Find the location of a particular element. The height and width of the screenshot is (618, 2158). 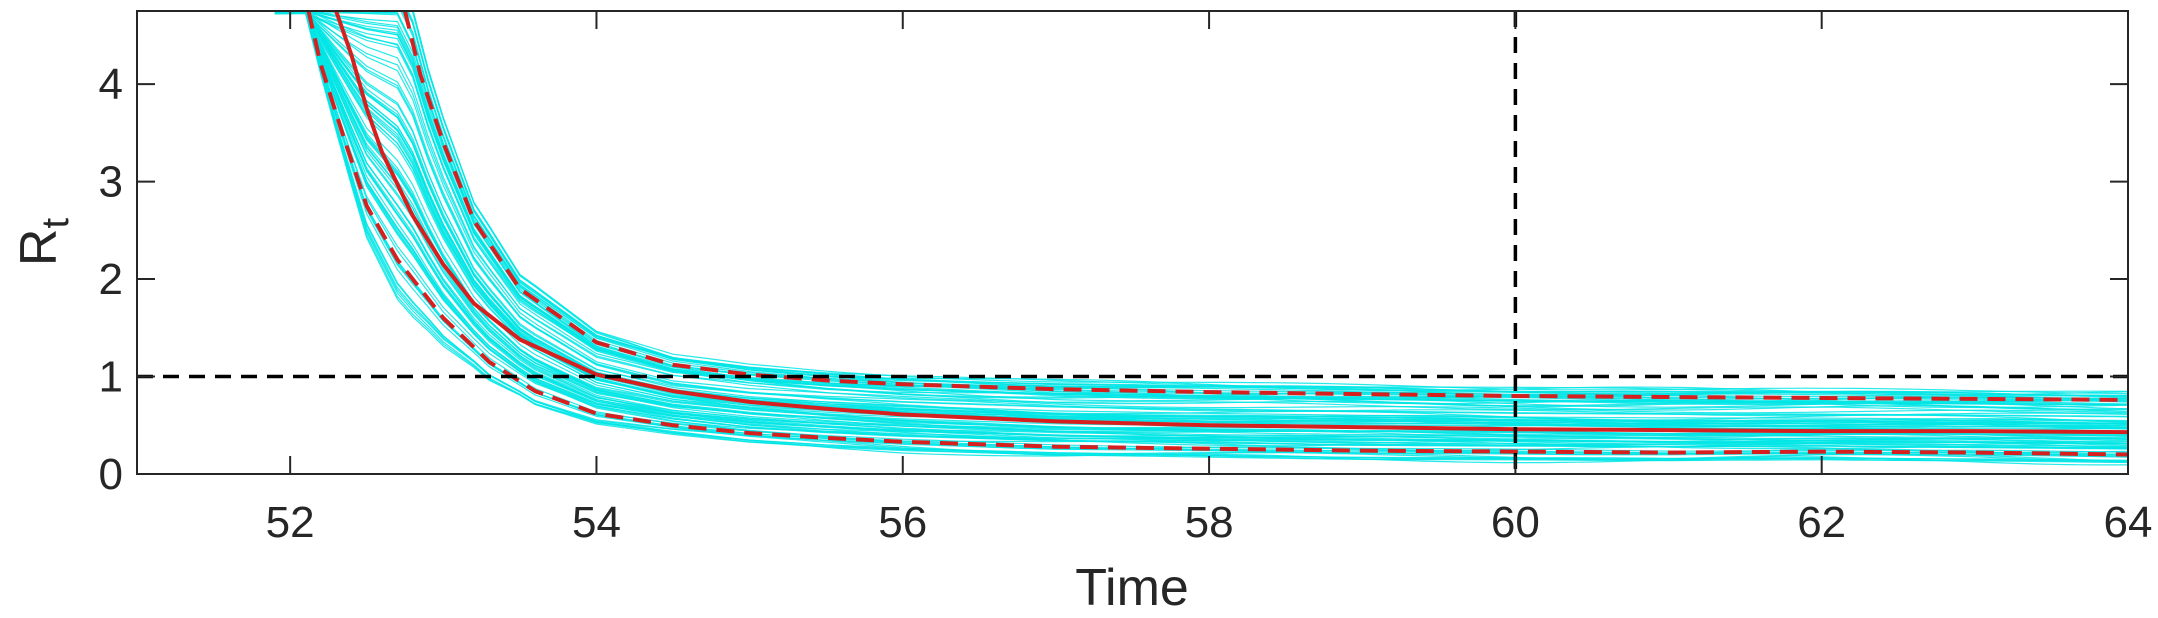

y-tick-label: 3 is located at coordinates (111, 182).